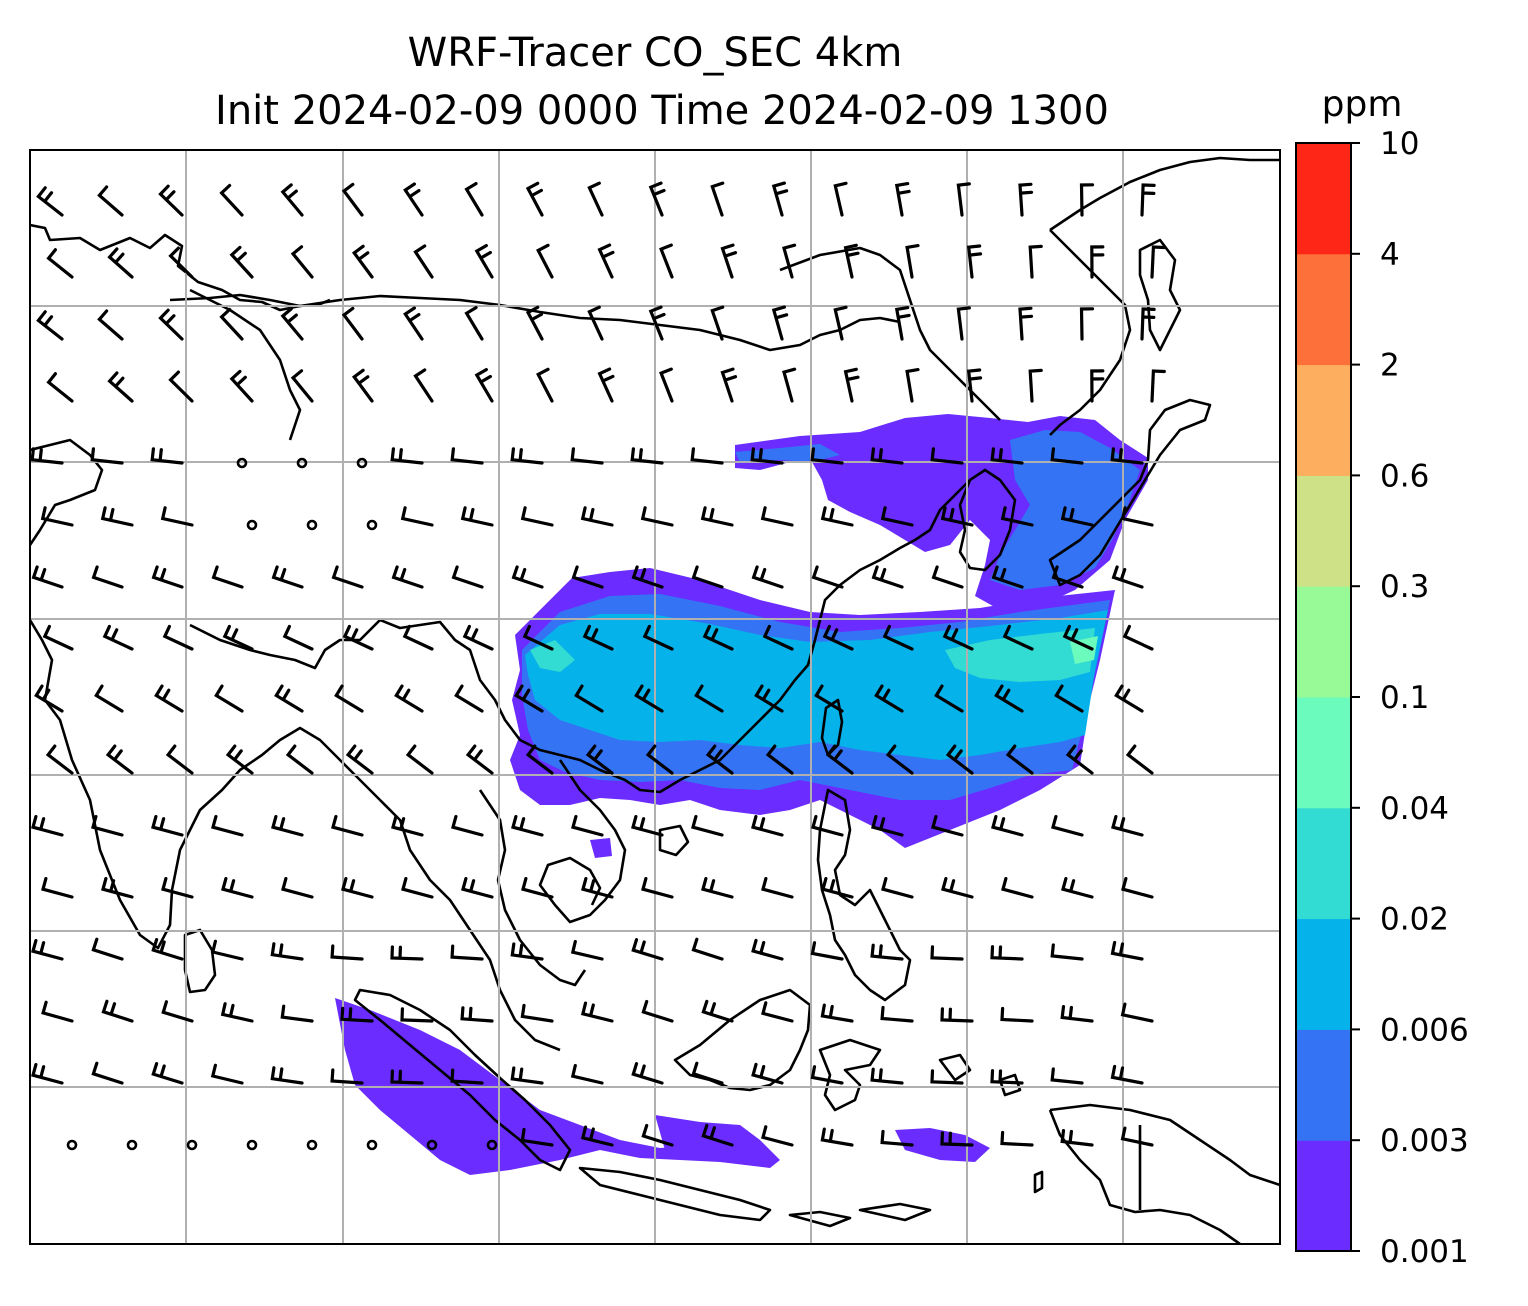 The height and width of the screenshot is (1306, 1528). Describe the element at coordinates (1382, 677) in the screenshot. I see `colorbar: 0.001 0.003 0.006 0.02 0.04 0.1 0.3 0.6 2 4 10 ppm` at that location.